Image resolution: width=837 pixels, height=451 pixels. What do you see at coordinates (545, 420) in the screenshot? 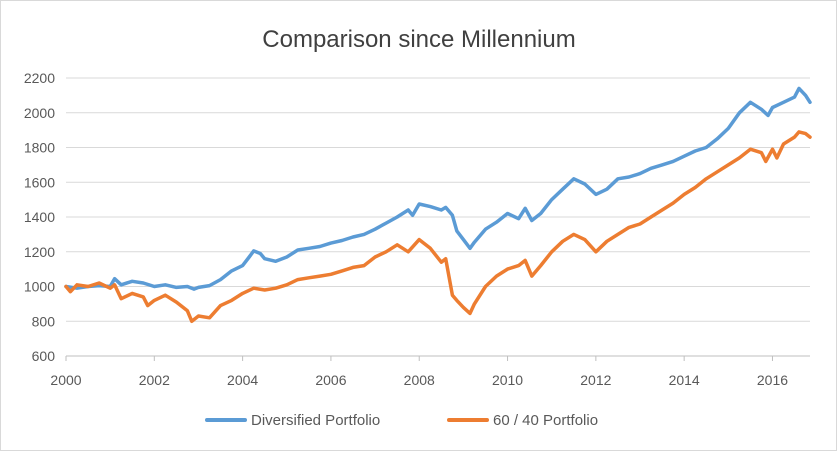
I see `legend-label: 60 / 40 Portfolio` at bounding box center [545, 420].